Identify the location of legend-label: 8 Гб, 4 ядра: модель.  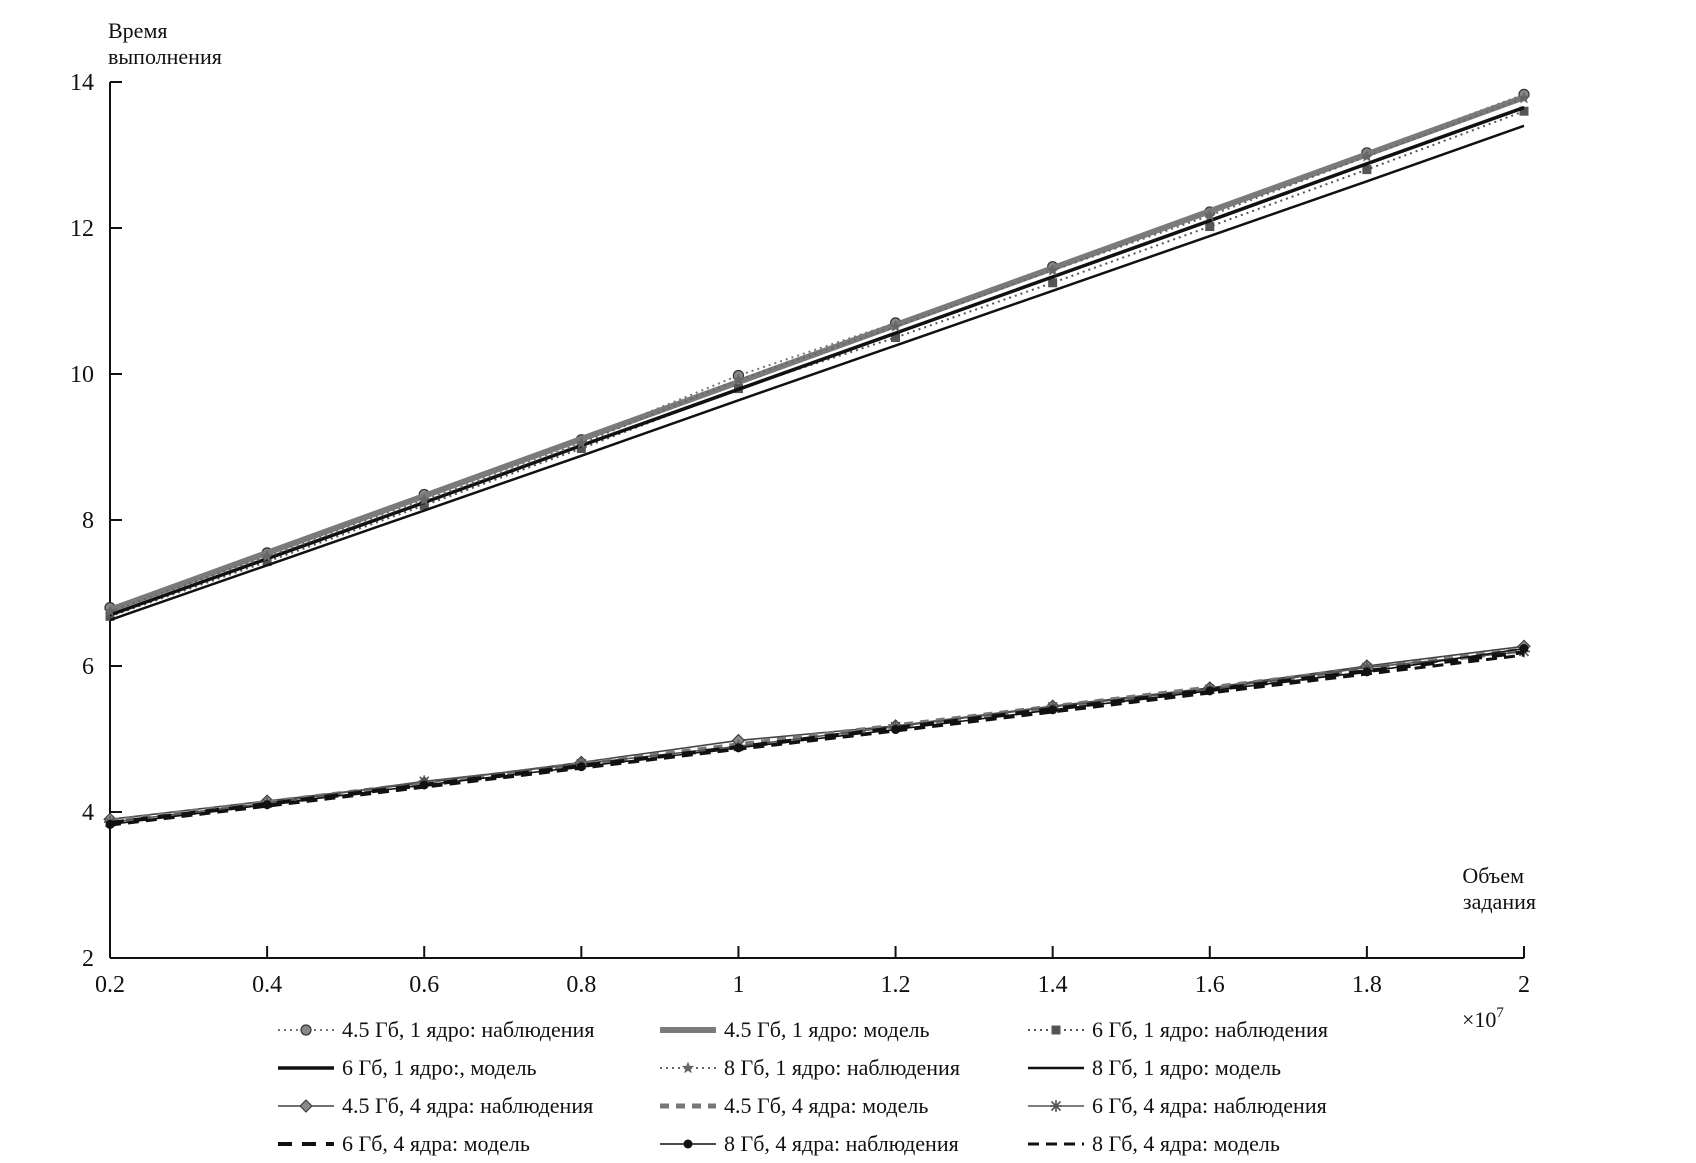
(1186, 1143).